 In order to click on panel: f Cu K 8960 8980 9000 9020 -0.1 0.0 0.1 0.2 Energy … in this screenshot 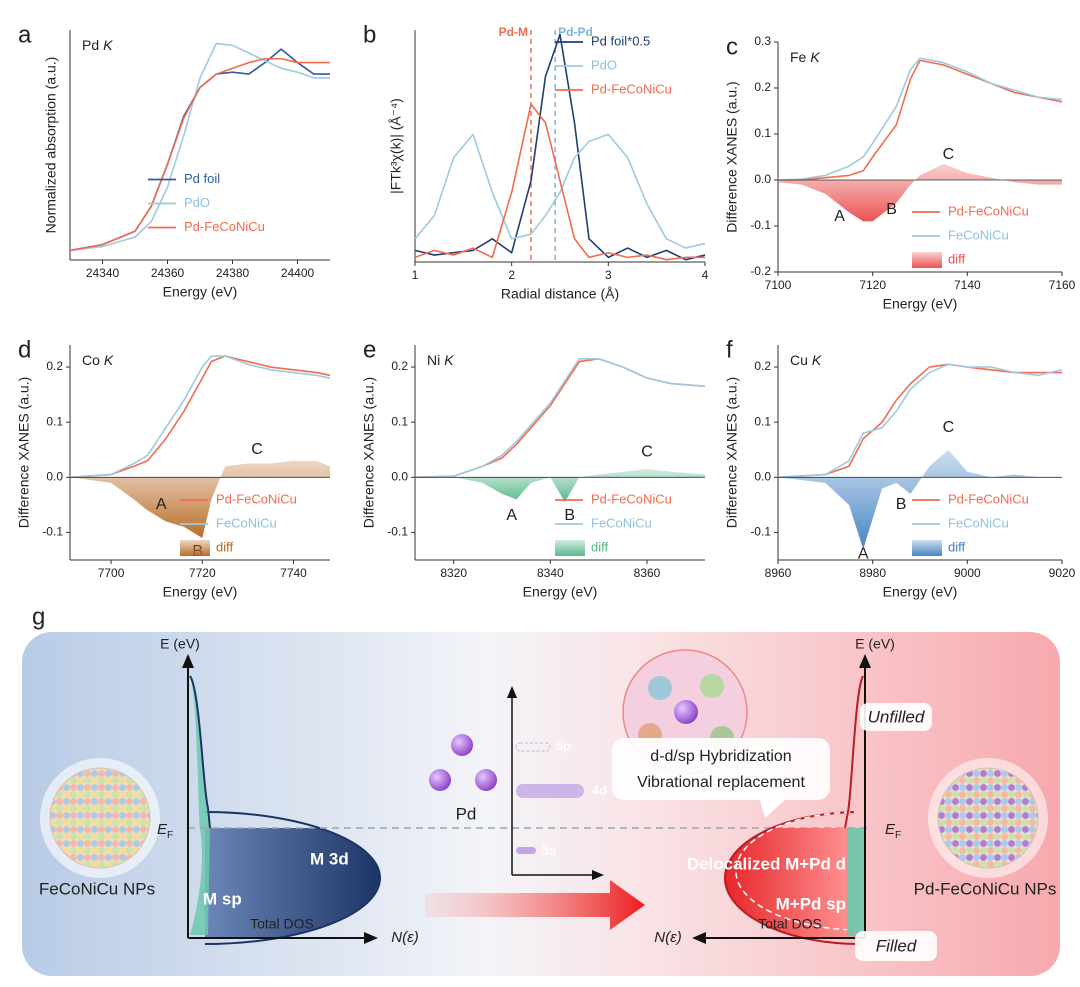, I will do `click(900, 467)`.